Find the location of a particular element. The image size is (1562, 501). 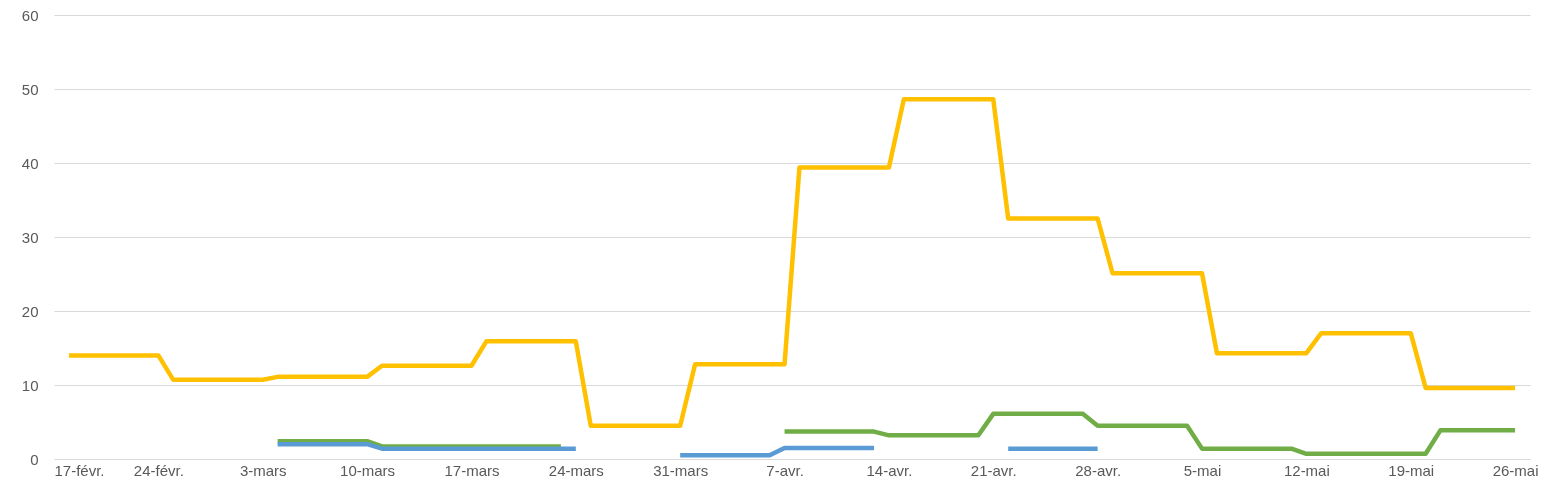

y-tick-label: 30 is located at coordinates (30, 237).